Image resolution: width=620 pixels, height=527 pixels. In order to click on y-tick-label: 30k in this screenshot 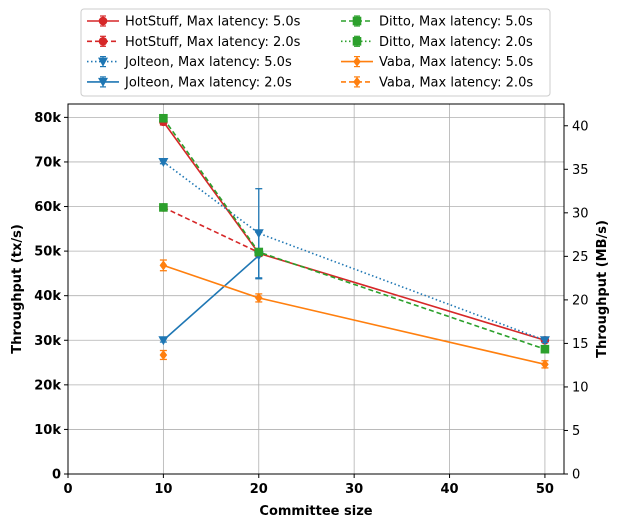, I will do `click(47, 341)`.